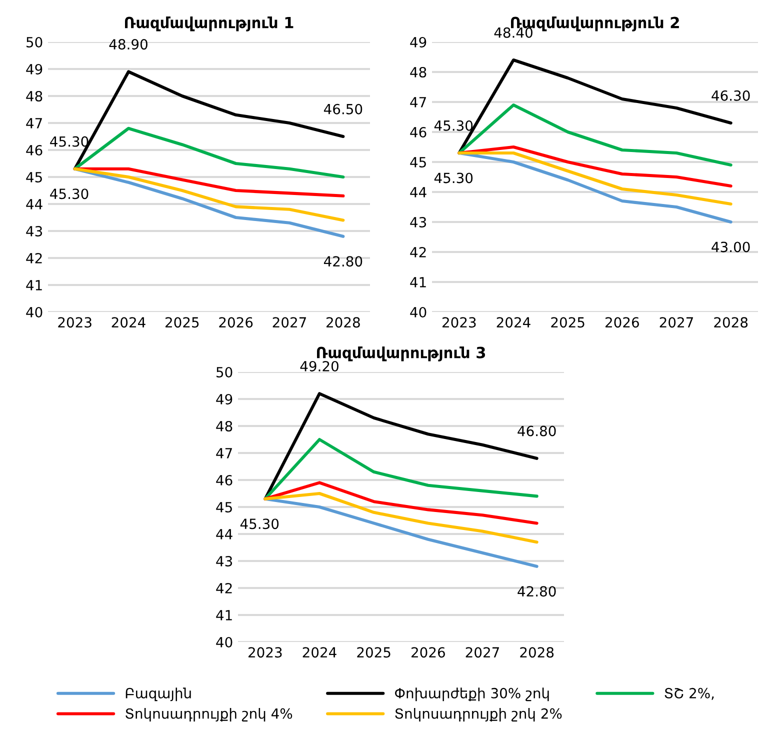 Image resolution: width=773 pixels, height=734 pixels. What do you see at coordinates (401, 469) in the screenshot?
I see `line-series` at bounding box center [401, 469].